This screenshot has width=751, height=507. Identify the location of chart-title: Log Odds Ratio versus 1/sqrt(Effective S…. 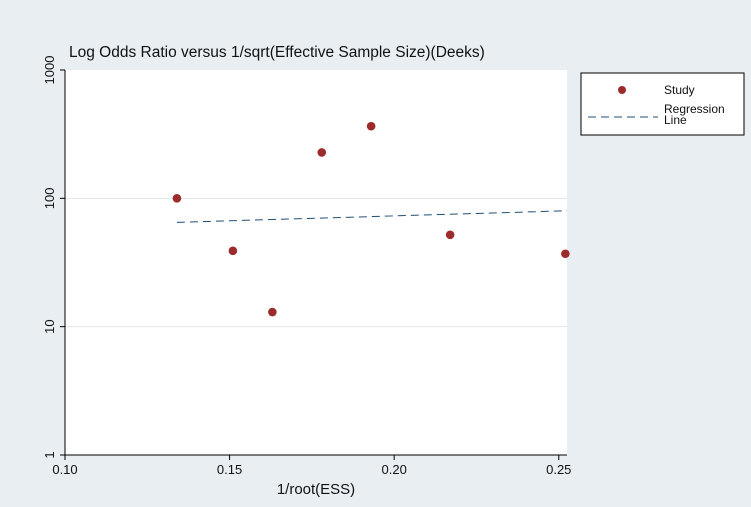
(277, 52).